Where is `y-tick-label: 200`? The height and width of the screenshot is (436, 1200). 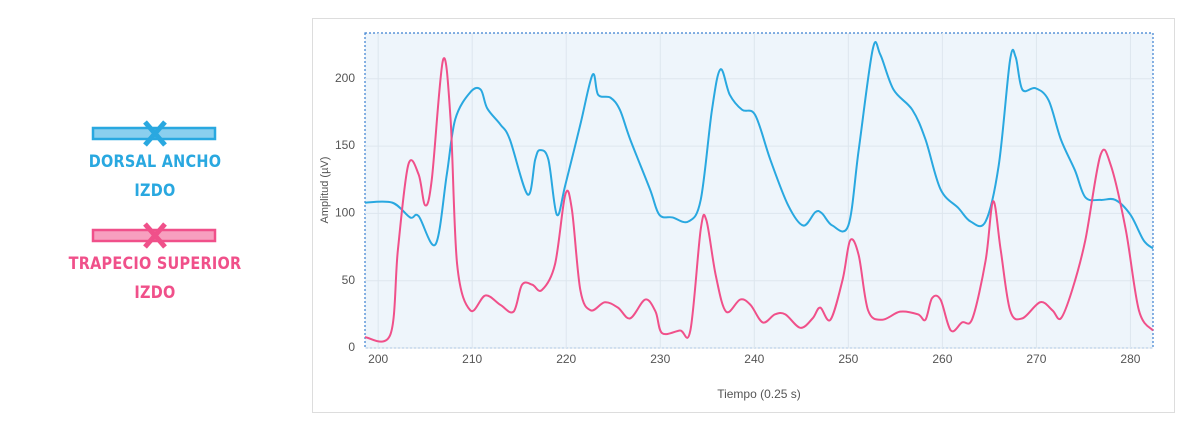 y-tick-label: 200 is located at coordinates (345, 78).